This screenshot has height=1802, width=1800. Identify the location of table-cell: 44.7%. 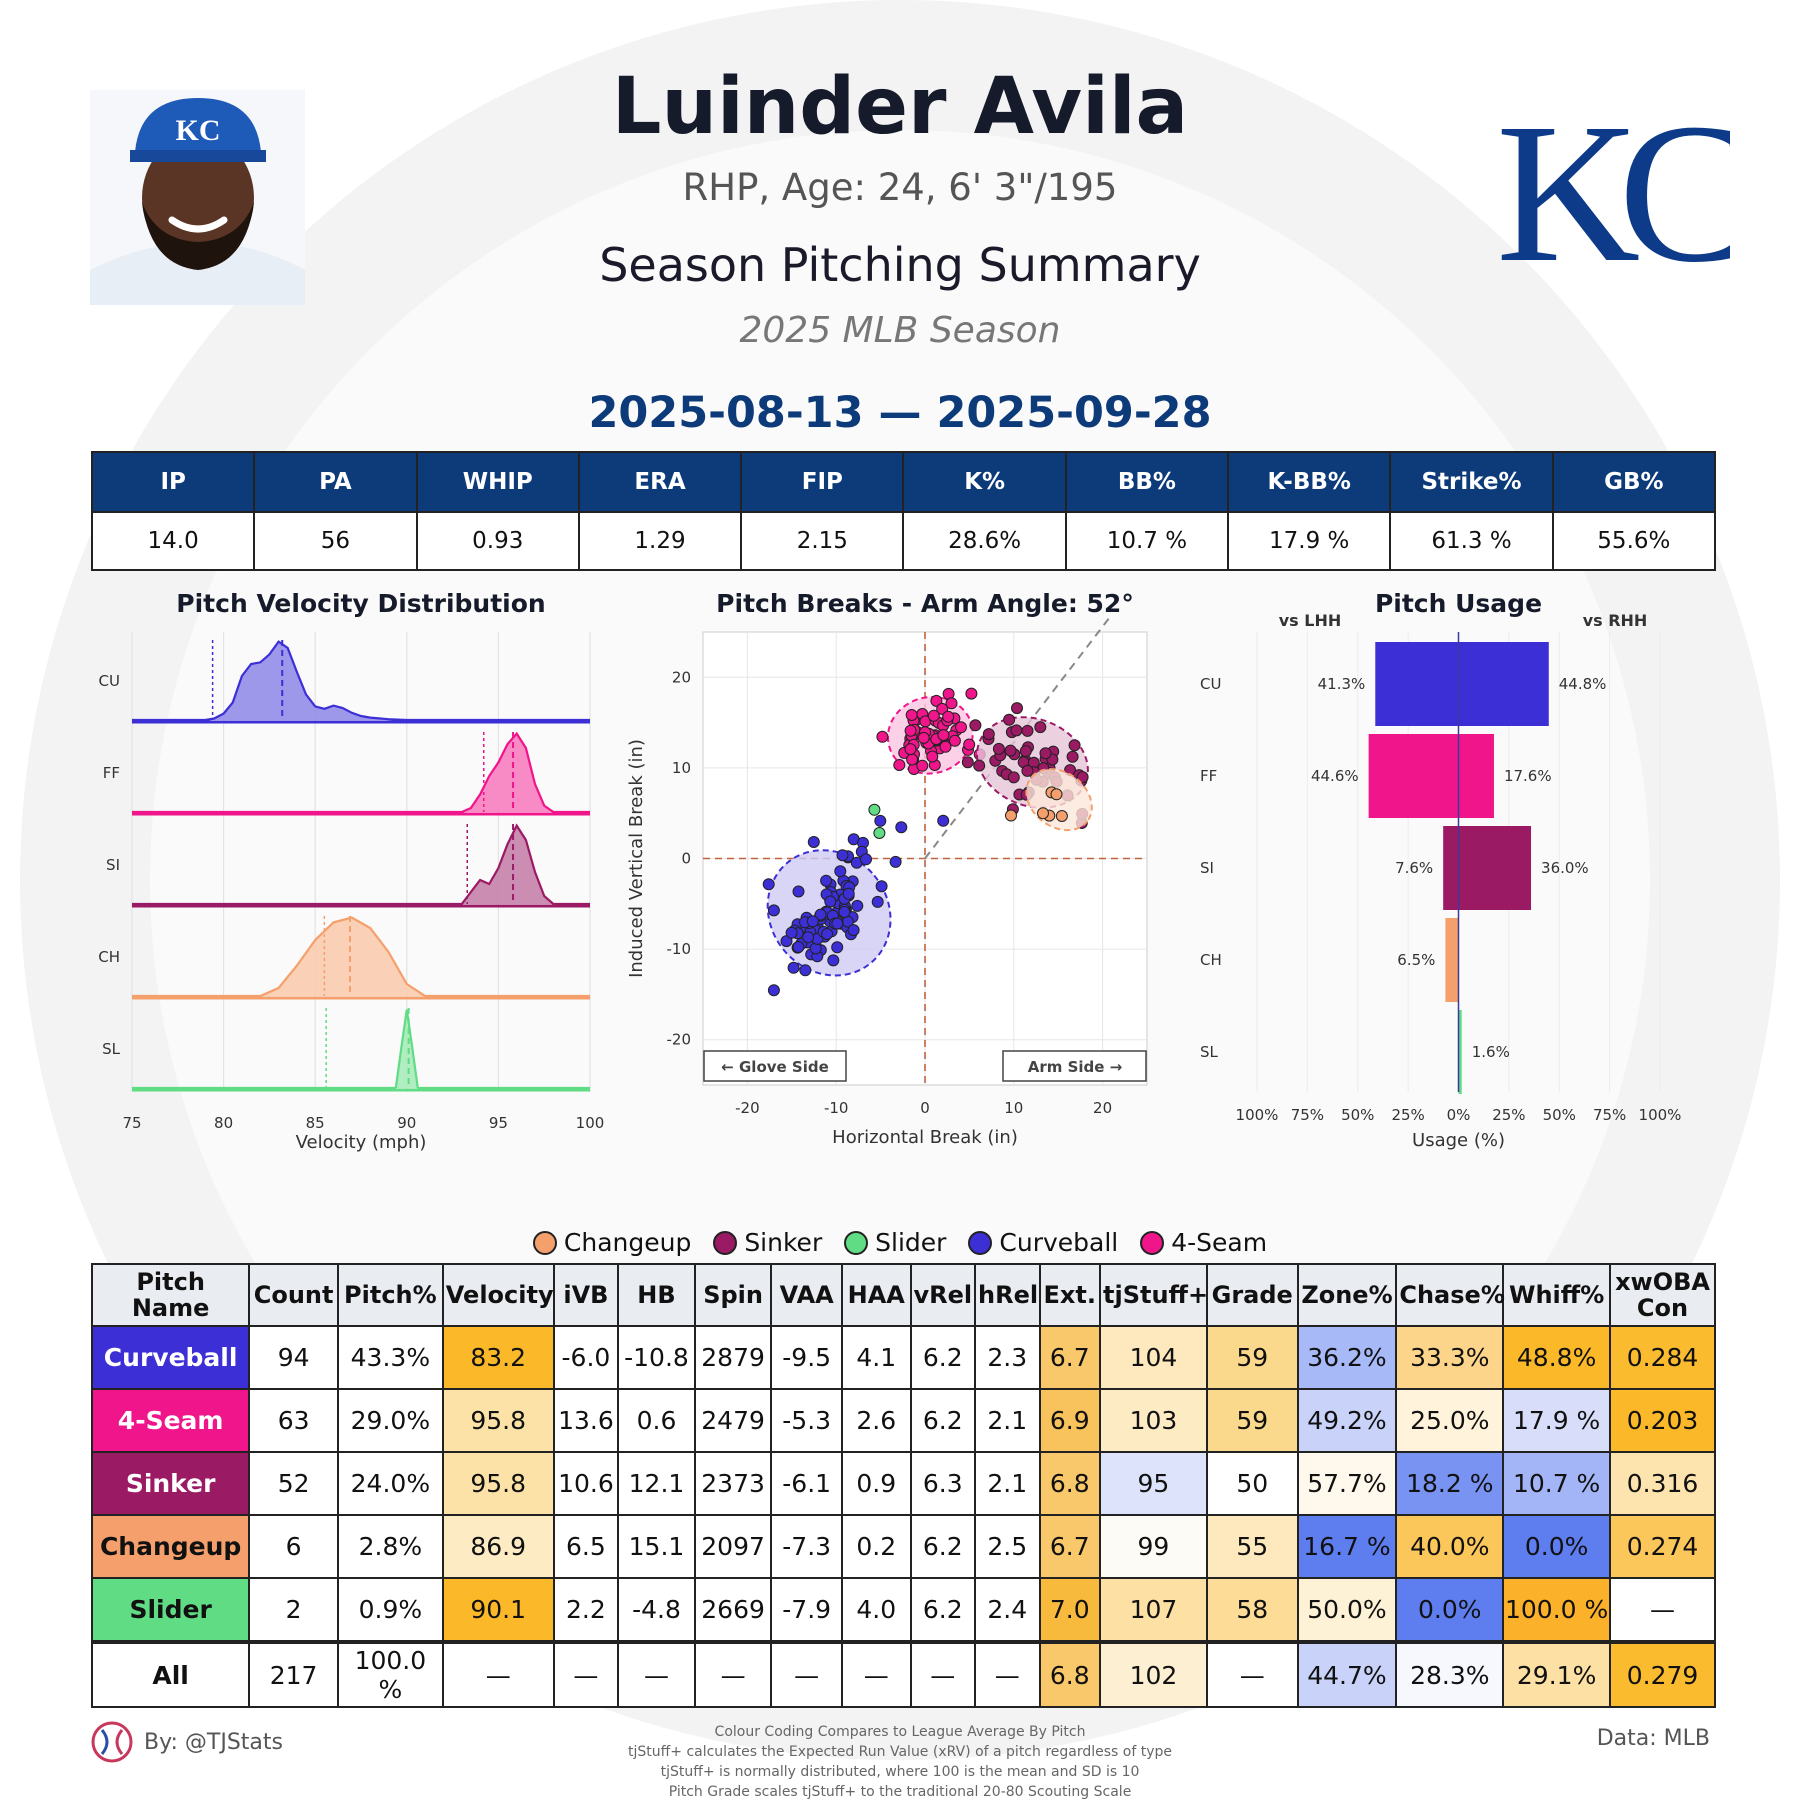
(1347, 1674).